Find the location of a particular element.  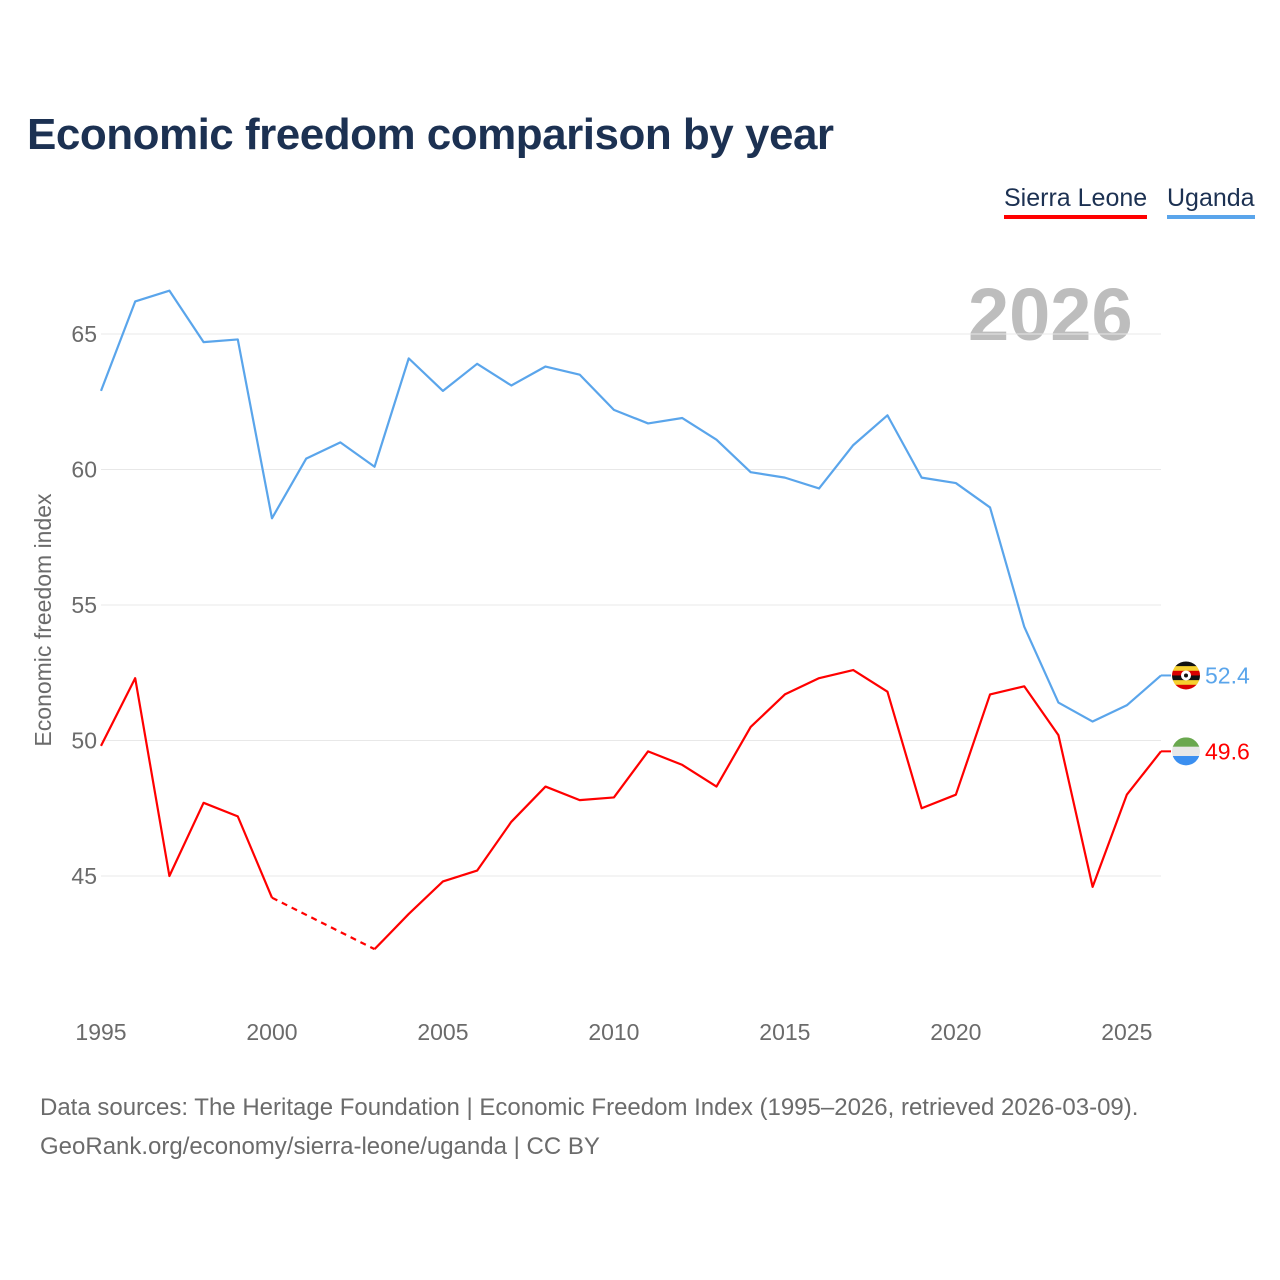

y-tick-label: 45 is located at coordinates (84, 876).